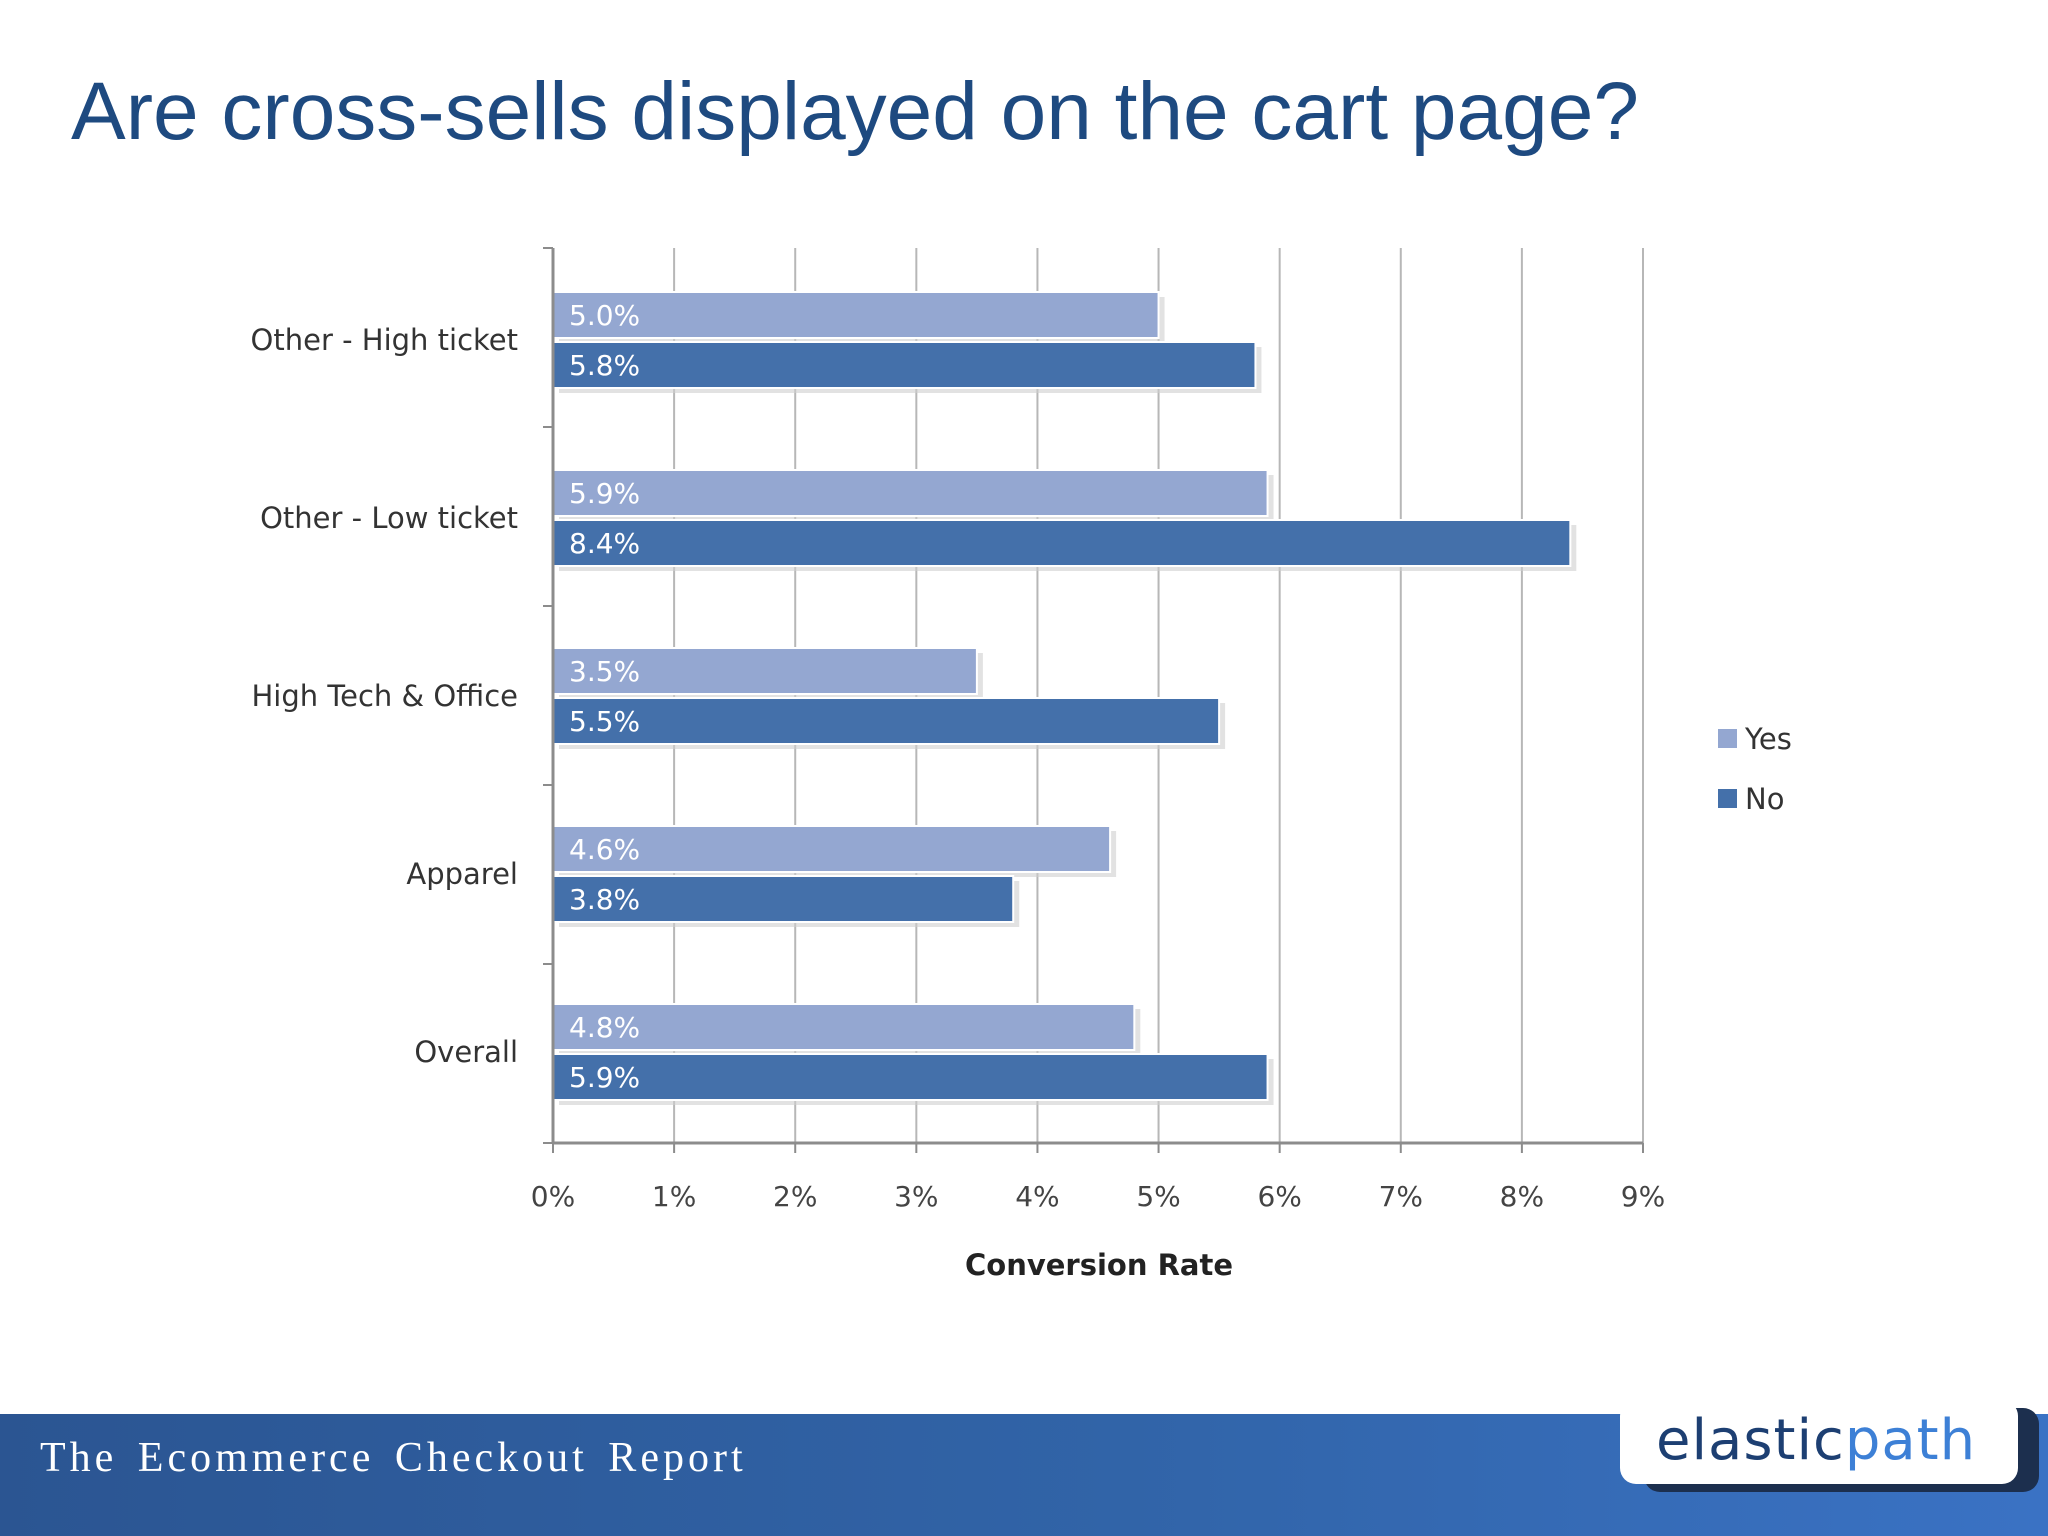 This screenshot has width=2048, height=1536. Describe the element at coordinates (1099, 1265) in the screenshot. I see `x-axis-title: Conversion Rate` at that location.